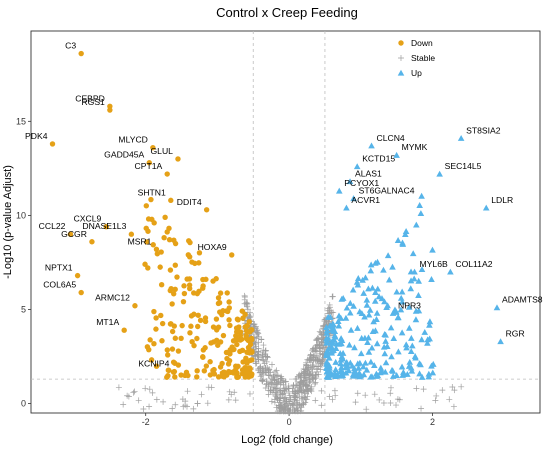 The image size is (550, 451). Describe the element at coordinates (414, 271) in the screenshot. I see `gene-point-myl6b` at that location.